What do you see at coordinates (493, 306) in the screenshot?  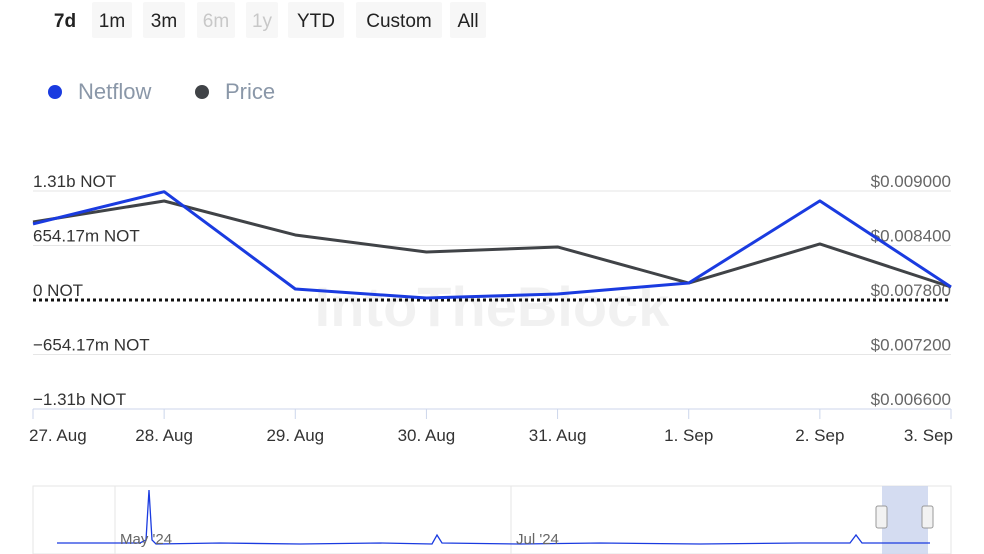 I see `watermark: IntoTheBlock` at bounding box center [493, 306].